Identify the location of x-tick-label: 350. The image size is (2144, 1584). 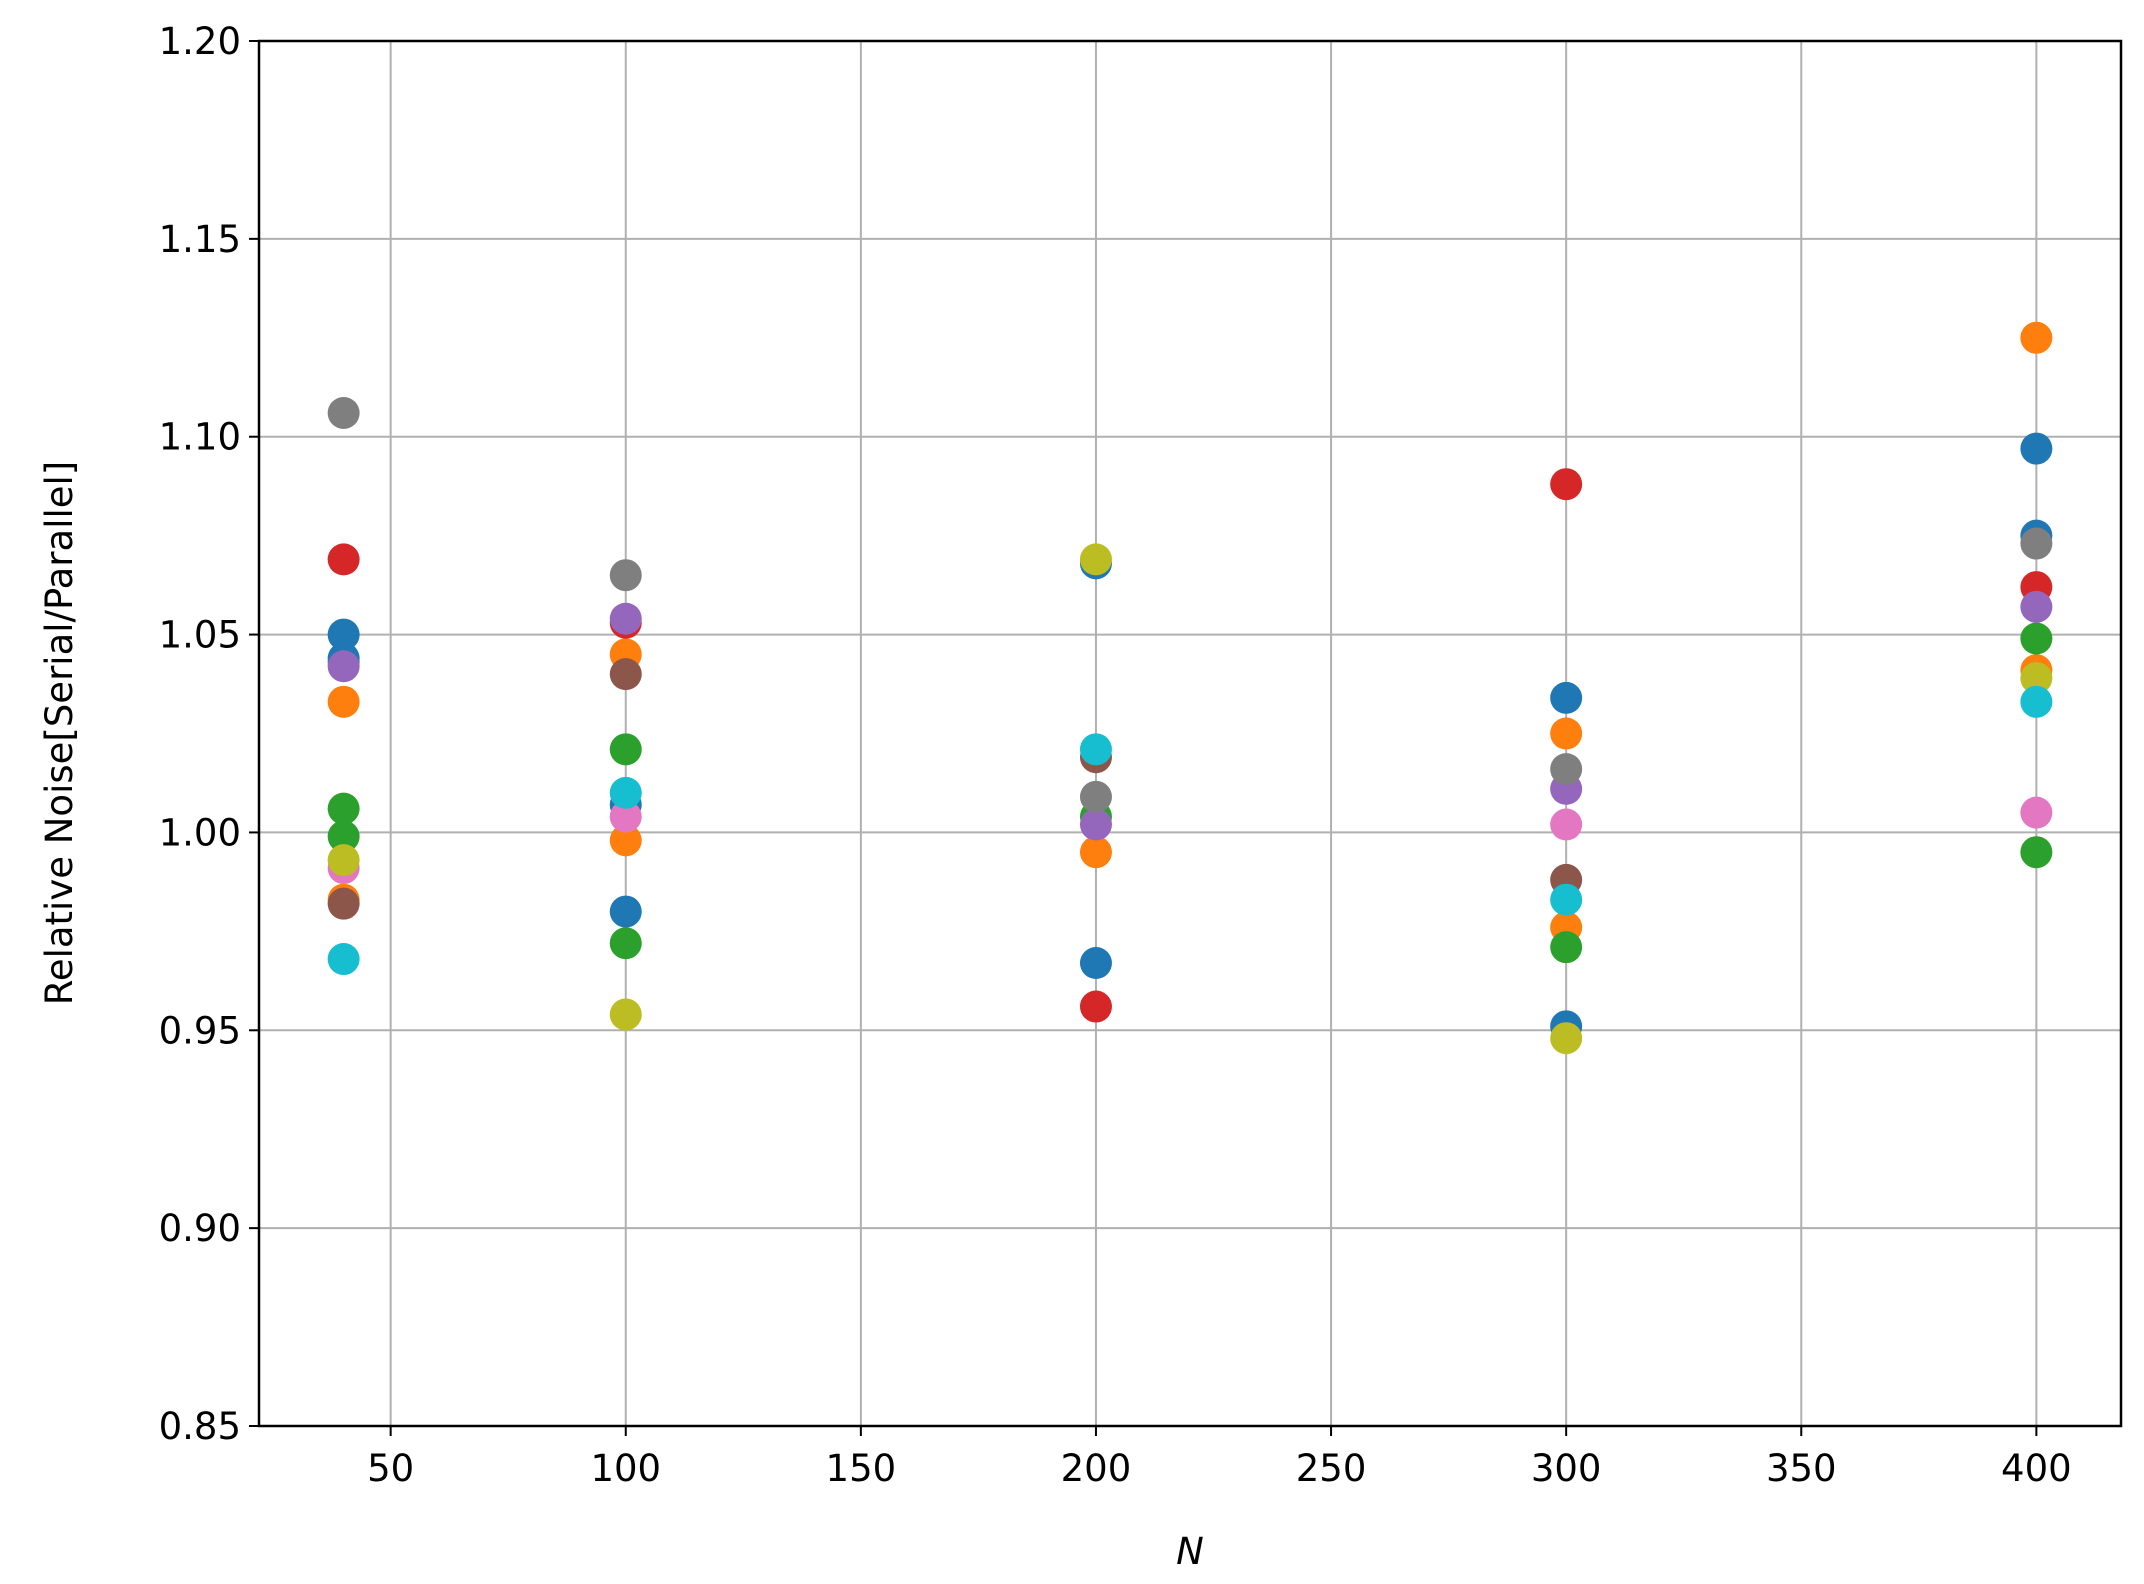
(1801, 1468).